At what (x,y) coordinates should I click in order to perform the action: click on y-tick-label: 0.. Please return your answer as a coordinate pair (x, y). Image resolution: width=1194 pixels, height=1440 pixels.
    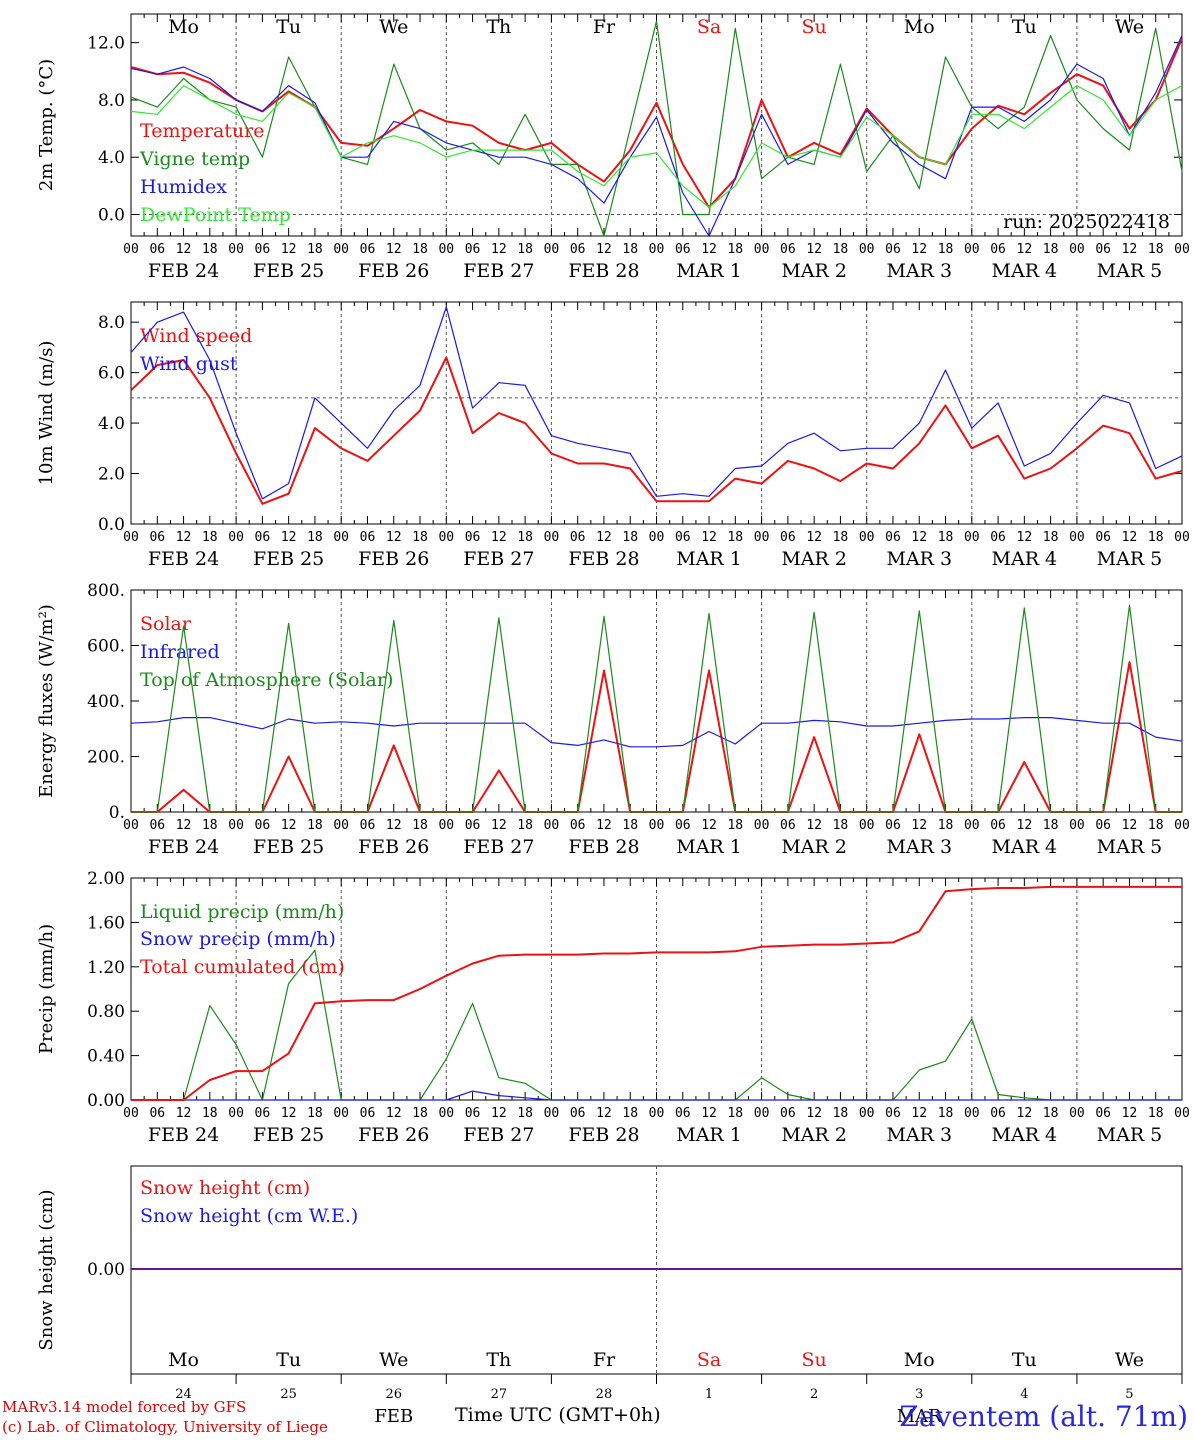
    Looking at the image, I should click on (117, 813).